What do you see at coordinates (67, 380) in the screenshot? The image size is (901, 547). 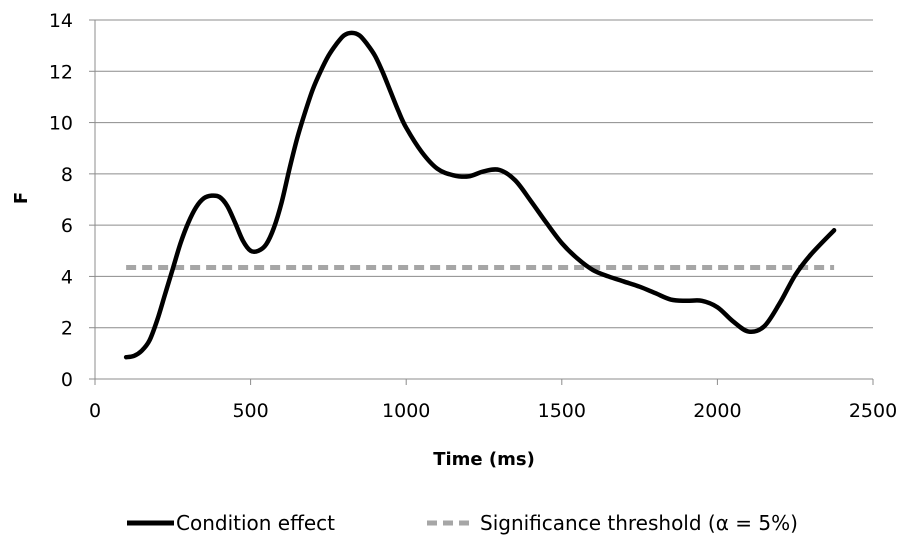 I see `y-tick-label: 0` at bounding box center [67, 380].